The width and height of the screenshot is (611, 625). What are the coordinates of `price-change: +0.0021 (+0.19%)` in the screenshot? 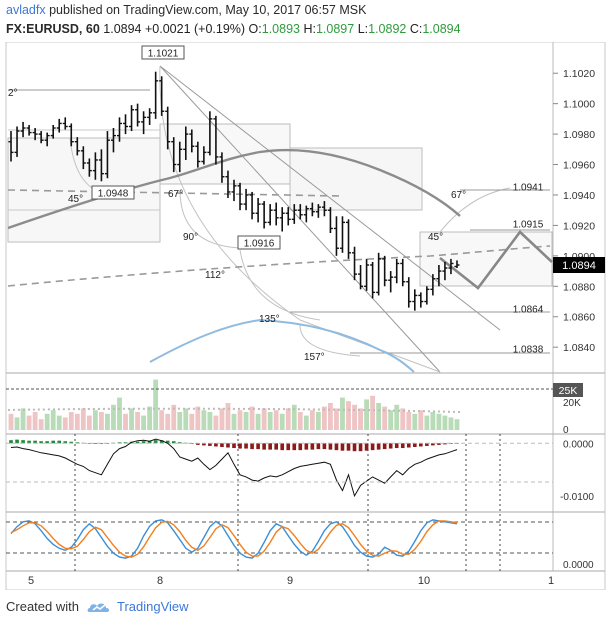 It's located at (195, 29).